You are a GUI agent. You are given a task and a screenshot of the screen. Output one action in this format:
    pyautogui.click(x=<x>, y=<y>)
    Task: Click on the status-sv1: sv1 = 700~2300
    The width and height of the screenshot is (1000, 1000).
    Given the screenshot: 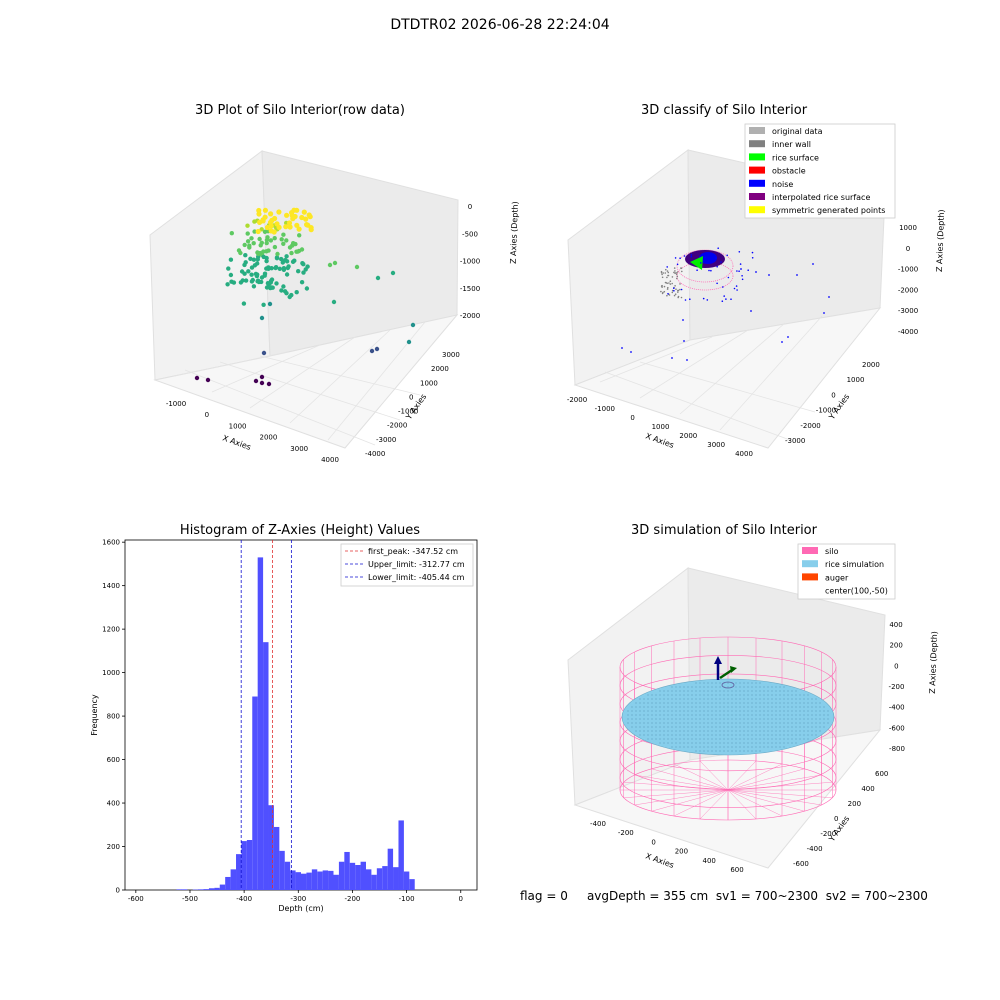 What is the action you would take?
    pyautogui.click(x=767, y=896)
    